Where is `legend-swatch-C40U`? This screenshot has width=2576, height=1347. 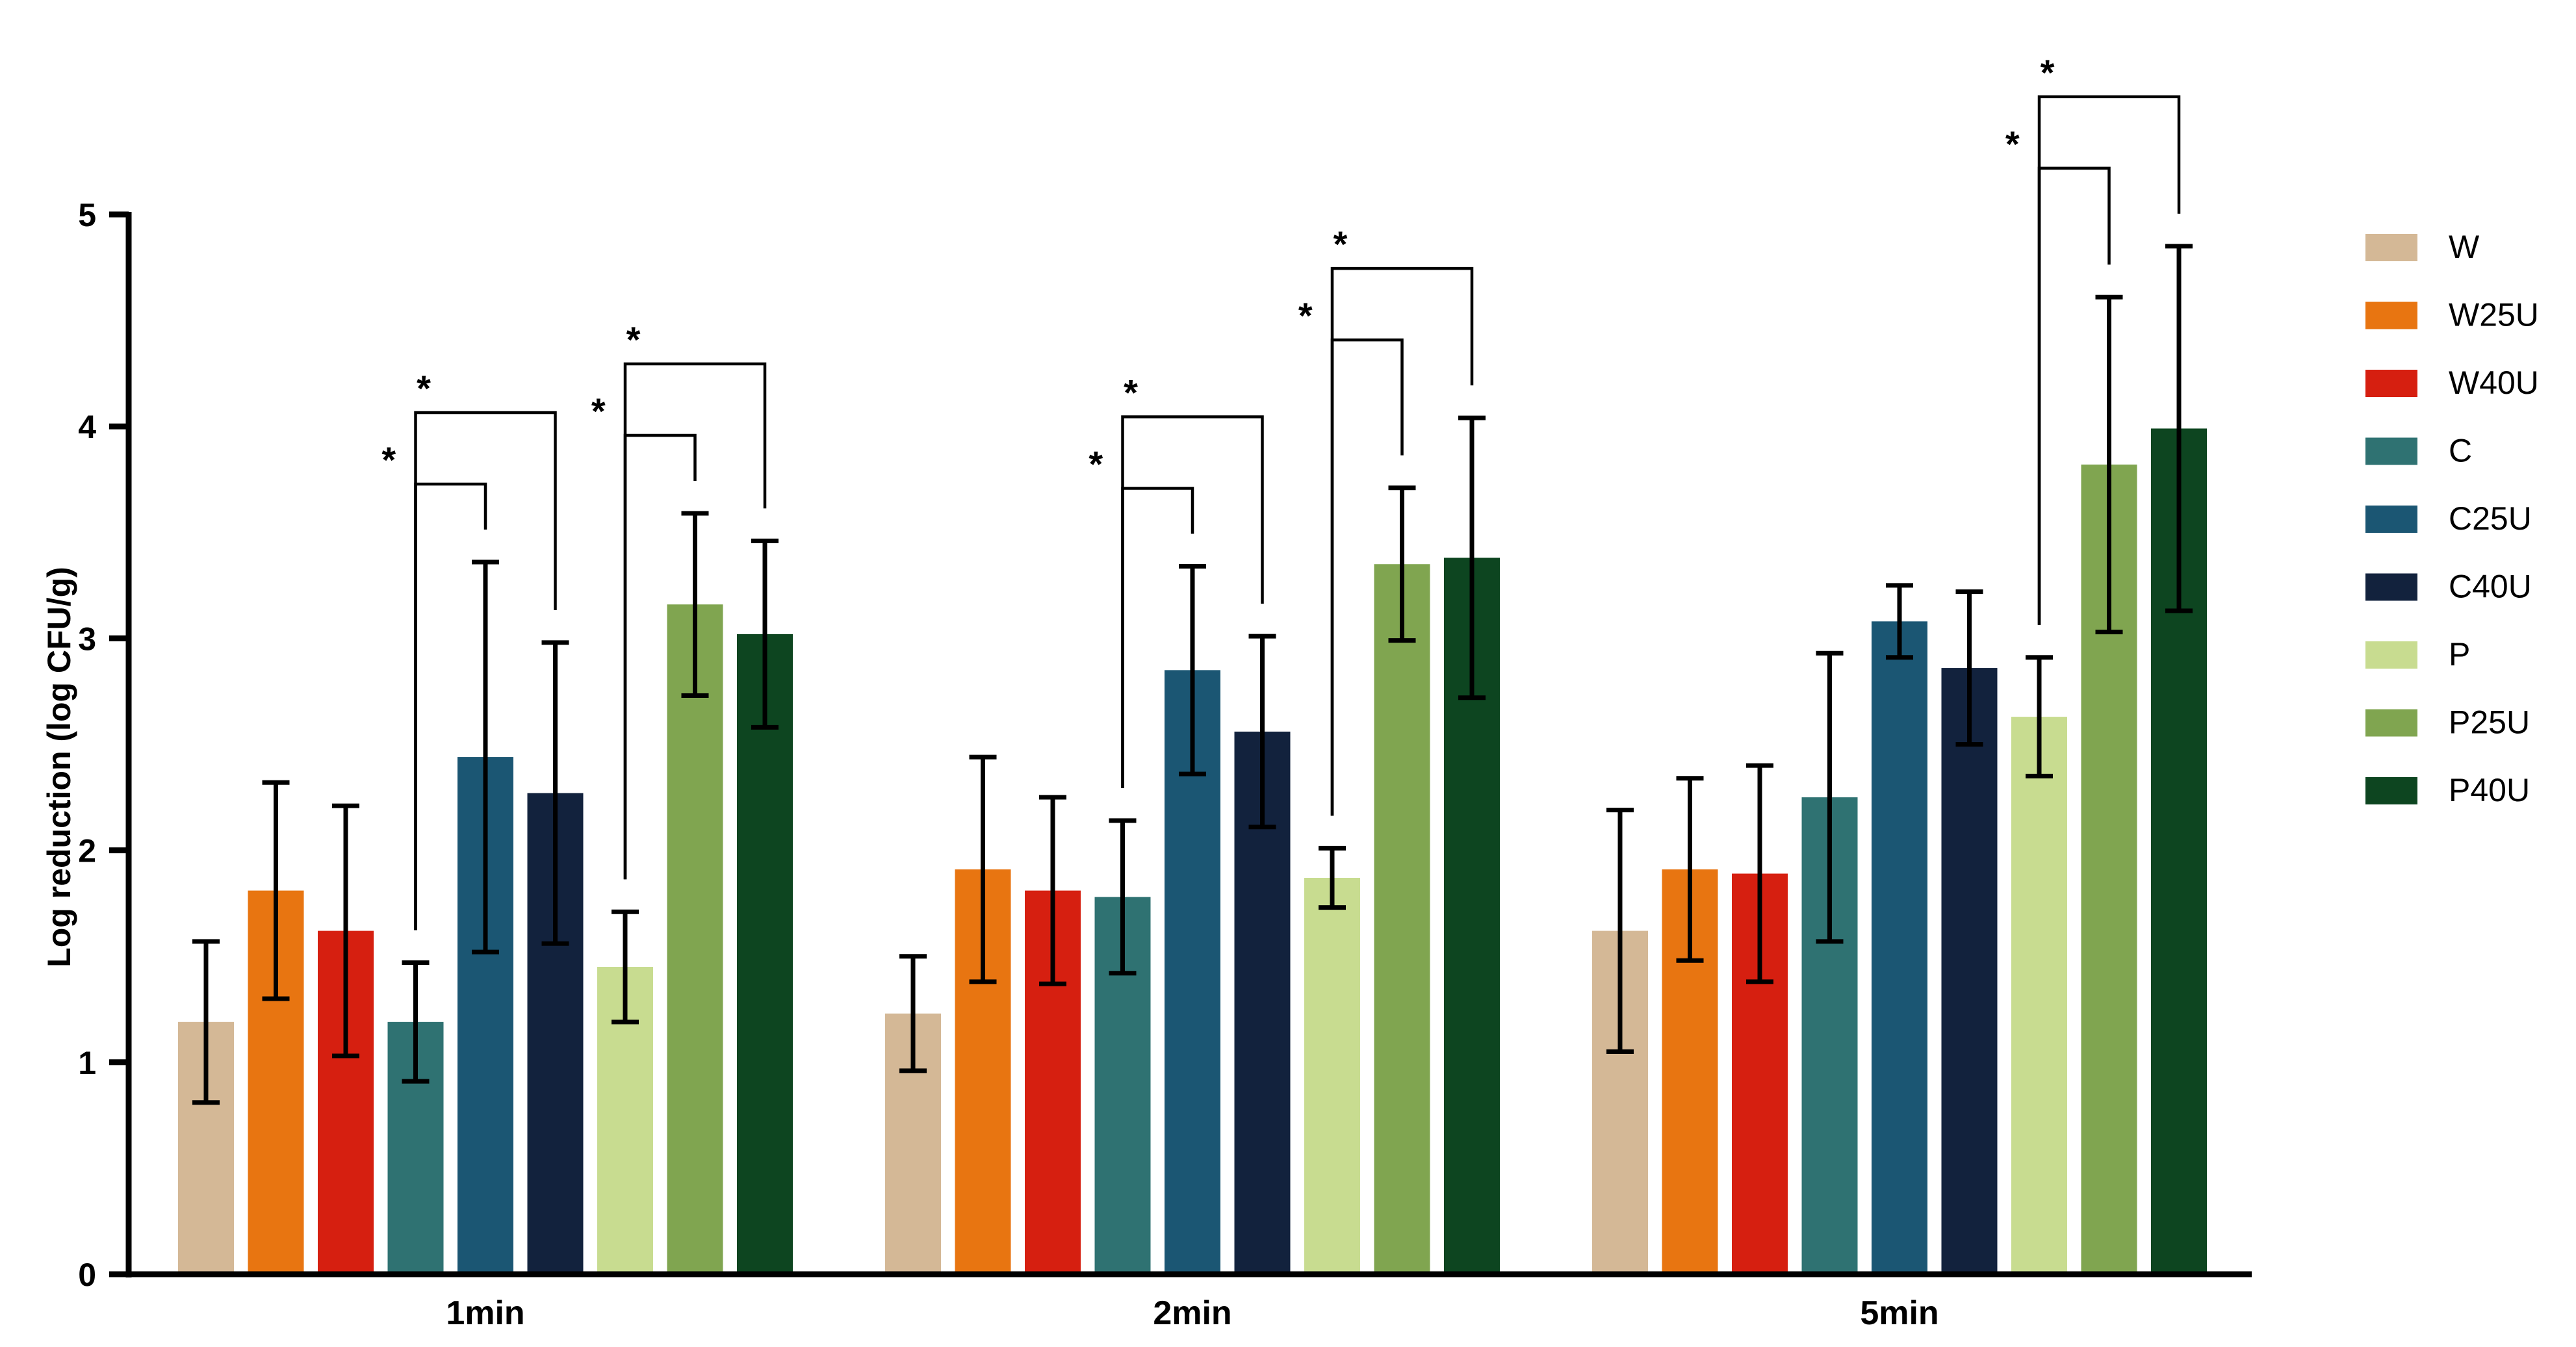
legend-swatch-C40U is located at coordinates (2391, 587).